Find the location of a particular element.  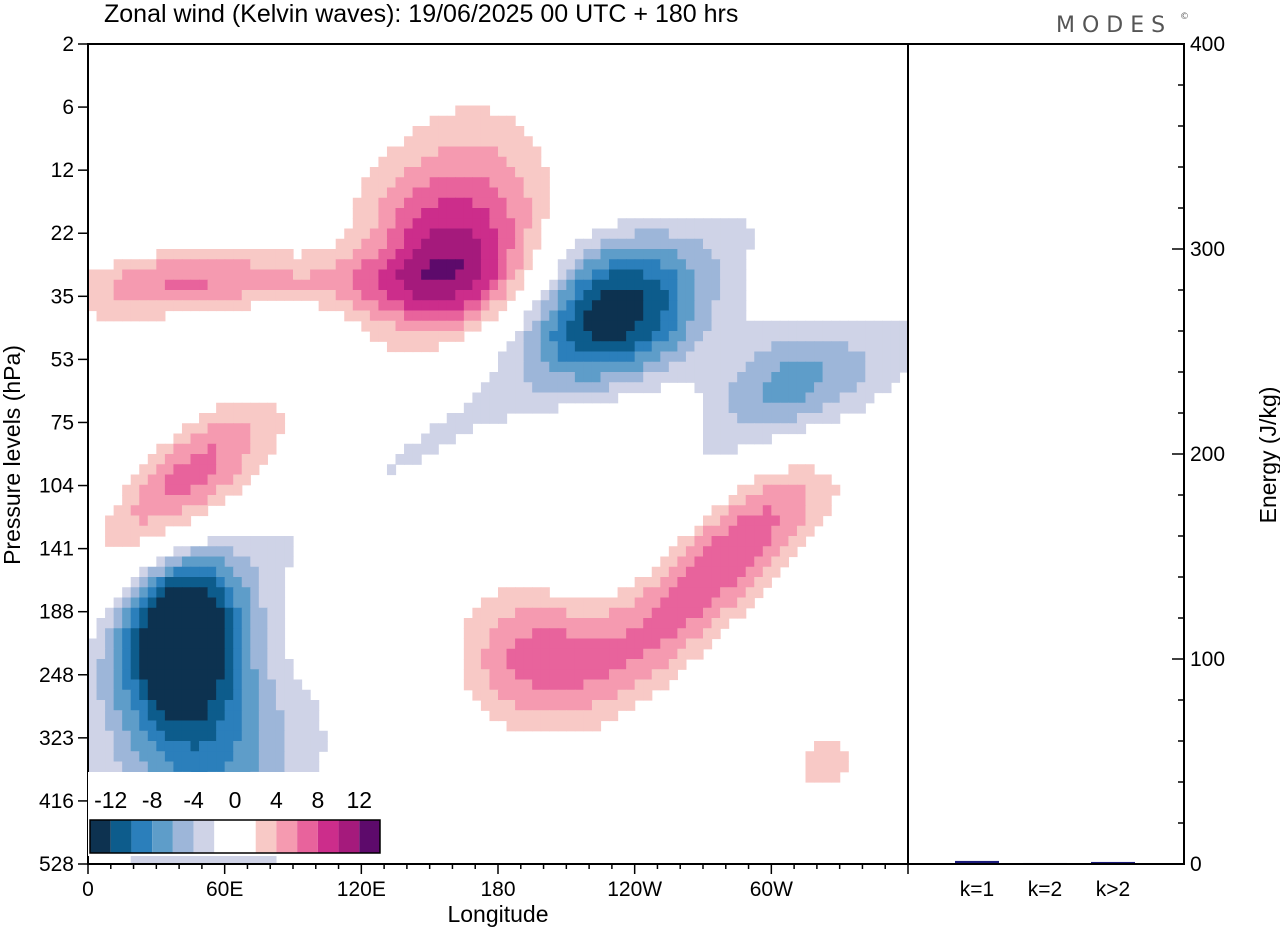

energy-bar is located at coordinates (1113, 862).